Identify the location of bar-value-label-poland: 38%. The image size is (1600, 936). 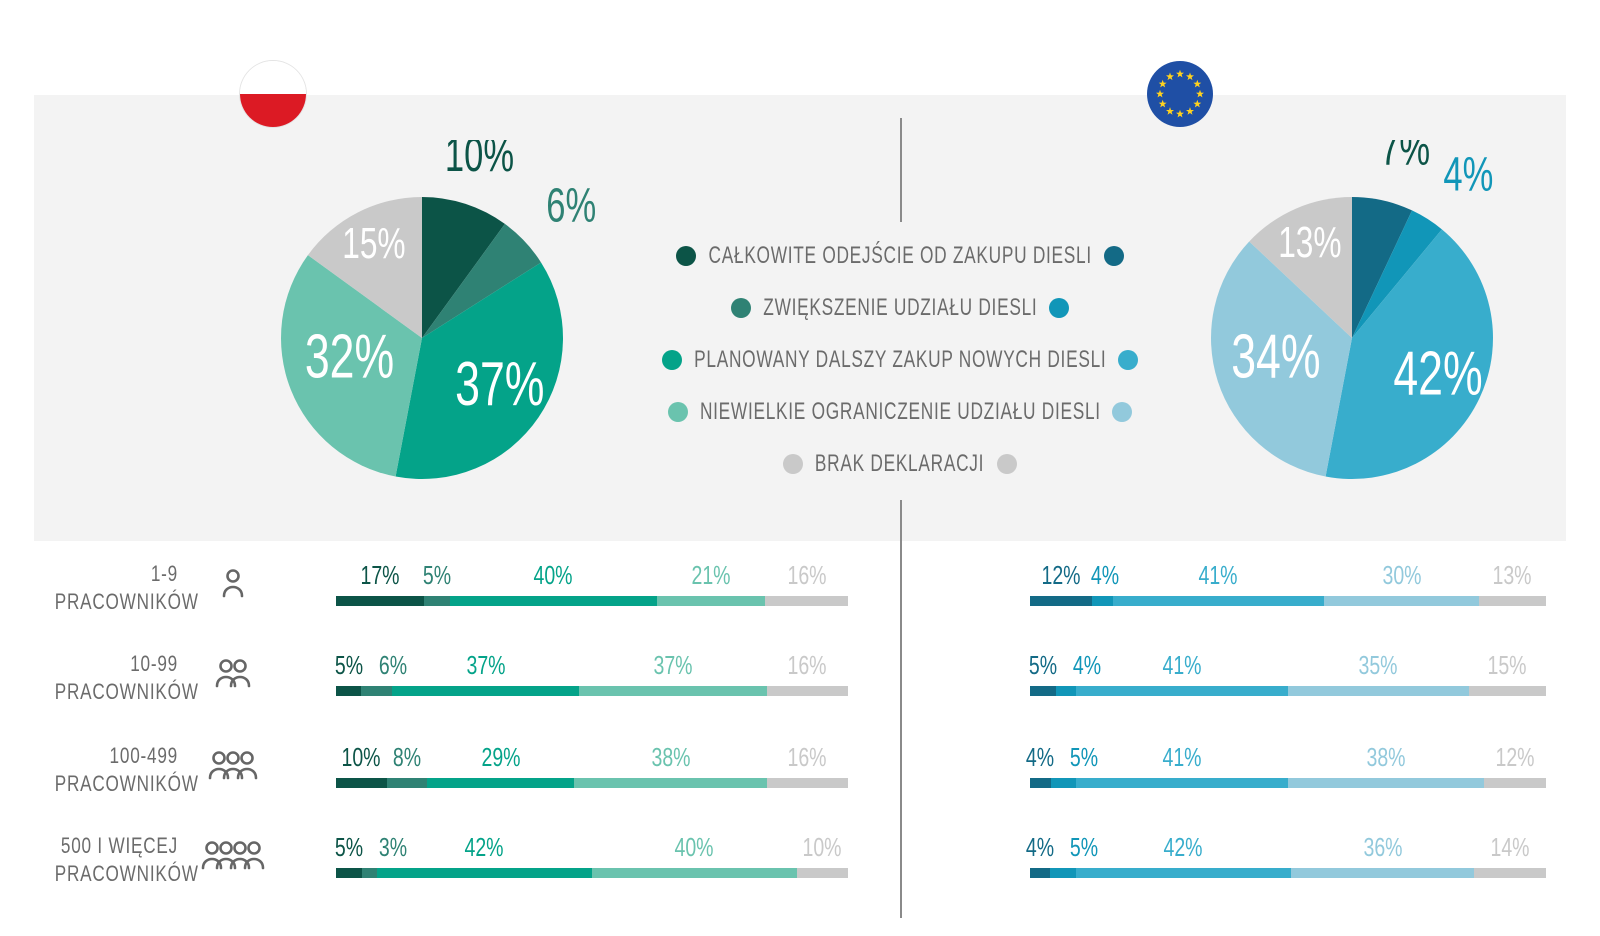
(671, 757).